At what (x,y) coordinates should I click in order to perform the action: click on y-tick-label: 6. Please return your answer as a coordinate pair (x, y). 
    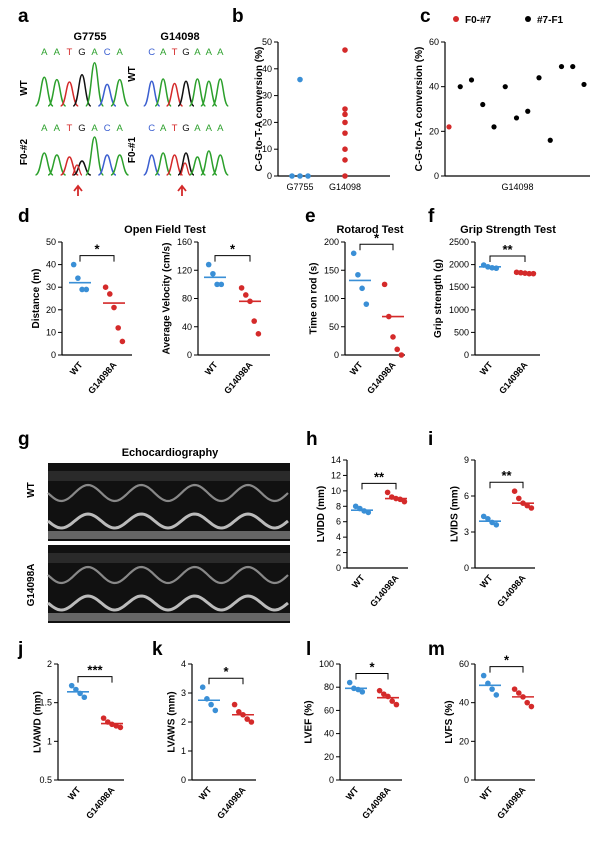
    Looking at the image, I should click on (466, 496).